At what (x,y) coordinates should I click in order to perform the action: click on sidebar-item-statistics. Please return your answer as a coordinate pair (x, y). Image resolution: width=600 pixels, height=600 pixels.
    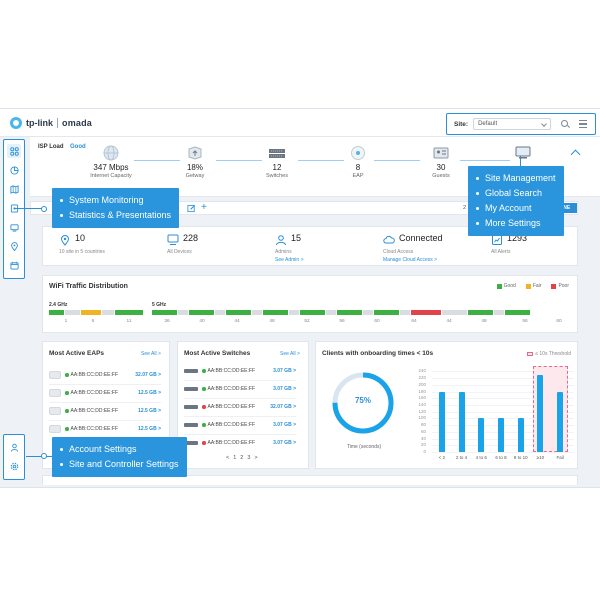
    Looking at the image, I should click on (14, 170).